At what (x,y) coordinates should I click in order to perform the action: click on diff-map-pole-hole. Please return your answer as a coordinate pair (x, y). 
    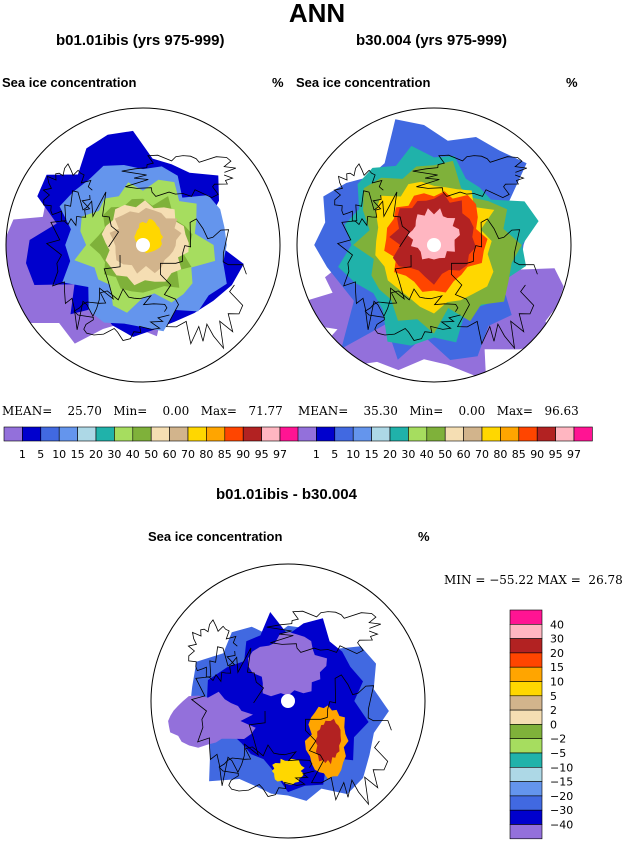
    Looking at the image, I should click on (288, 701).